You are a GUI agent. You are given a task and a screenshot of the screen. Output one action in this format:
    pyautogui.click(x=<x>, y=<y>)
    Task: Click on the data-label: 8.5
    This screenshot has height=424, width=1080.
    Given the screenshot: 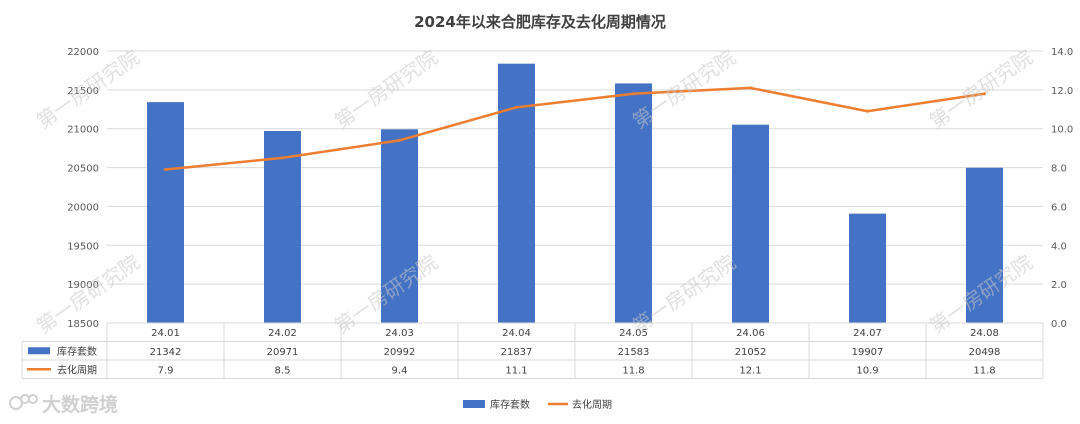 What is the action you would take?
    pyautogui.click(x=283, y=370)
    